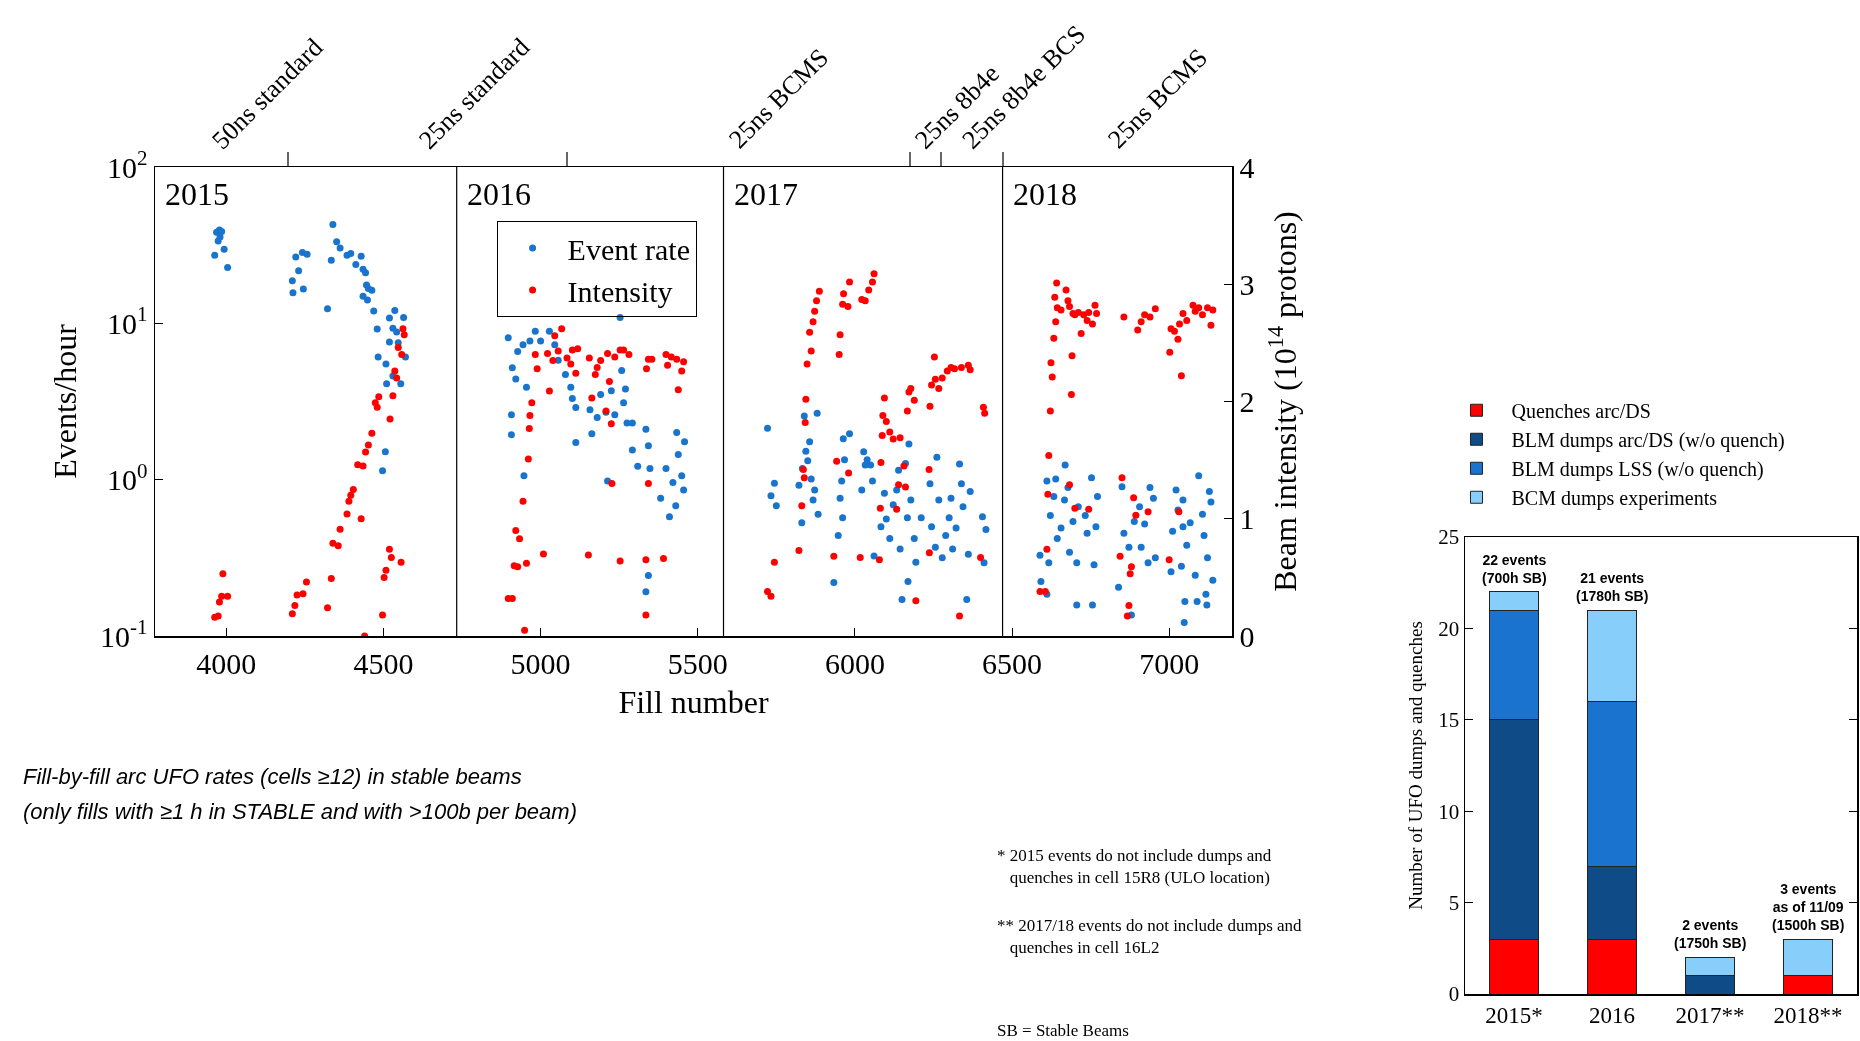  What do you see at coordinates (1710, 934) in the screenshot?
I see `annotation: 2 events (1750h SB)` at bounding box center [1710, 934].